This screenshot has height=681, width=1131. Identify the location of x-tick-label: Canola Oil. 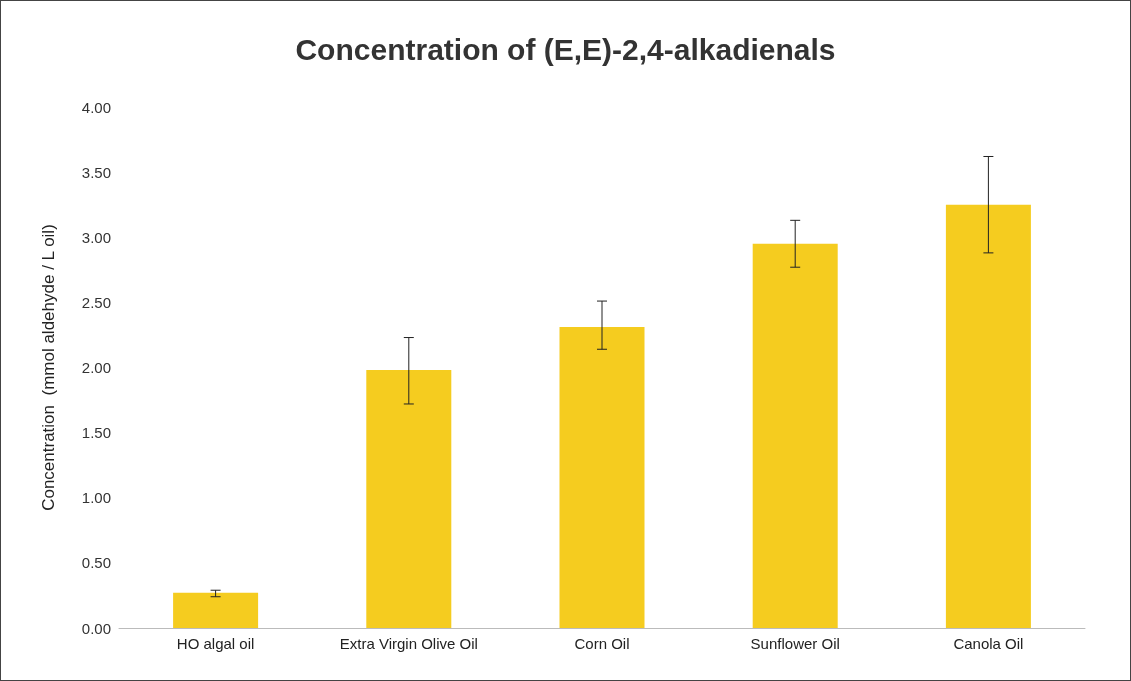
(988, 643).